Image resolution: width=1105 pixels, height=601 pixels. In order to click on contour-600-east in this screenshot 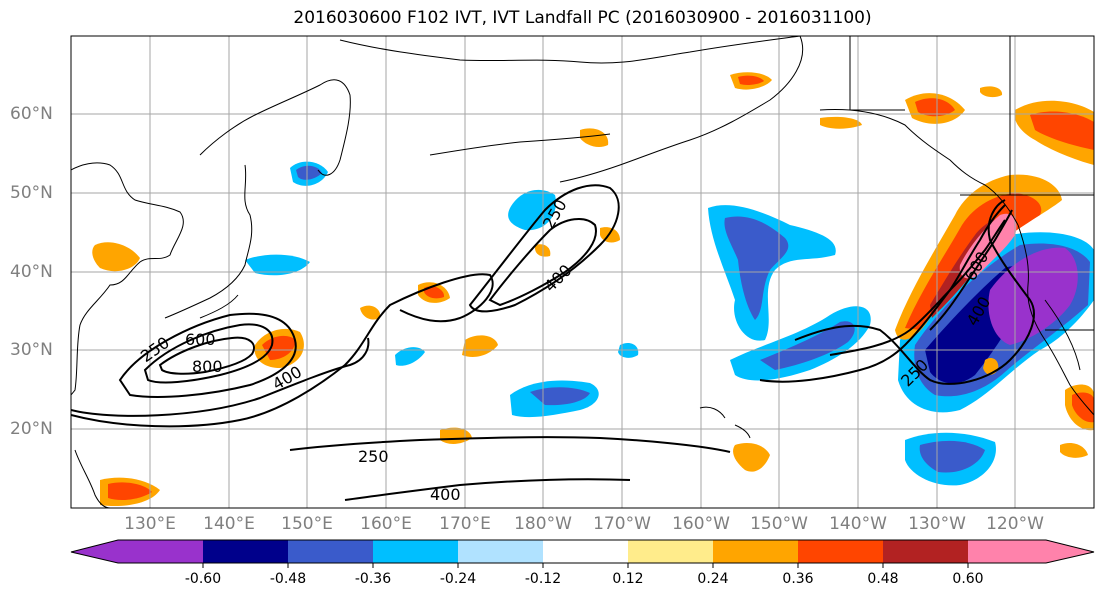, I will do `click(971, 270)`.